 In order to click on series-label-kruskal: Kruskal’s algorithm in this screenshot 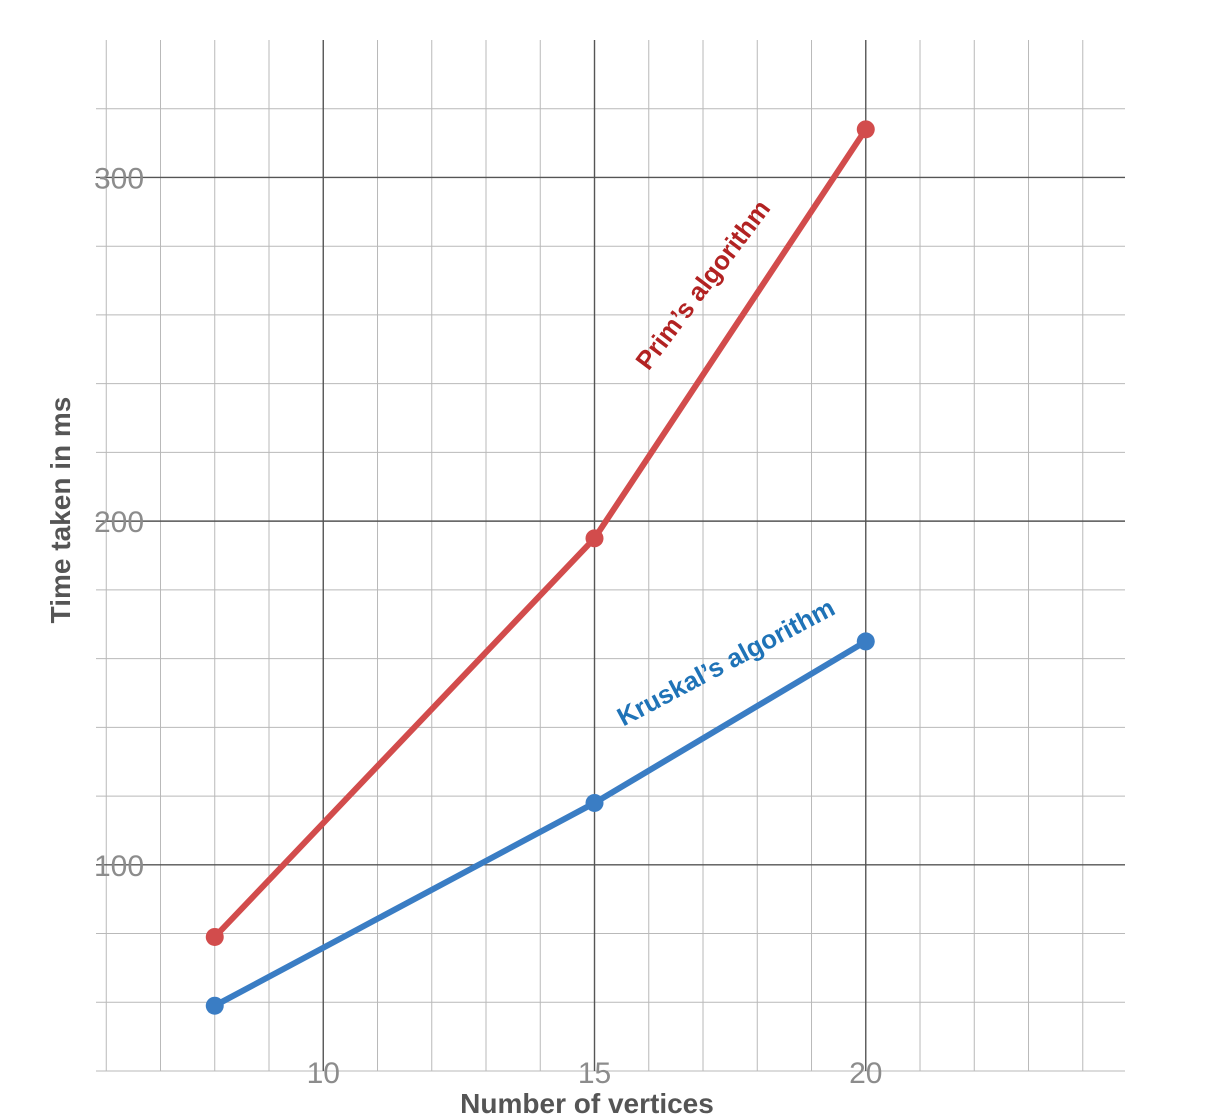, I will do `click(726, 662)`.